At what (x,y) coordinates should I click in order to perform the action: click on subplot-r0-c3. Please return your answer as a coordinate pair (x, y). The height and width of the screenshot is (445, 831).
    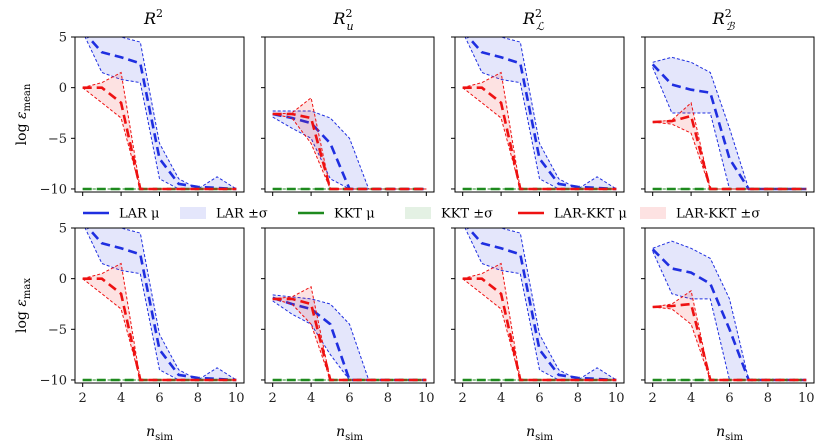
    Looking at the image, I should click on (728, 116).